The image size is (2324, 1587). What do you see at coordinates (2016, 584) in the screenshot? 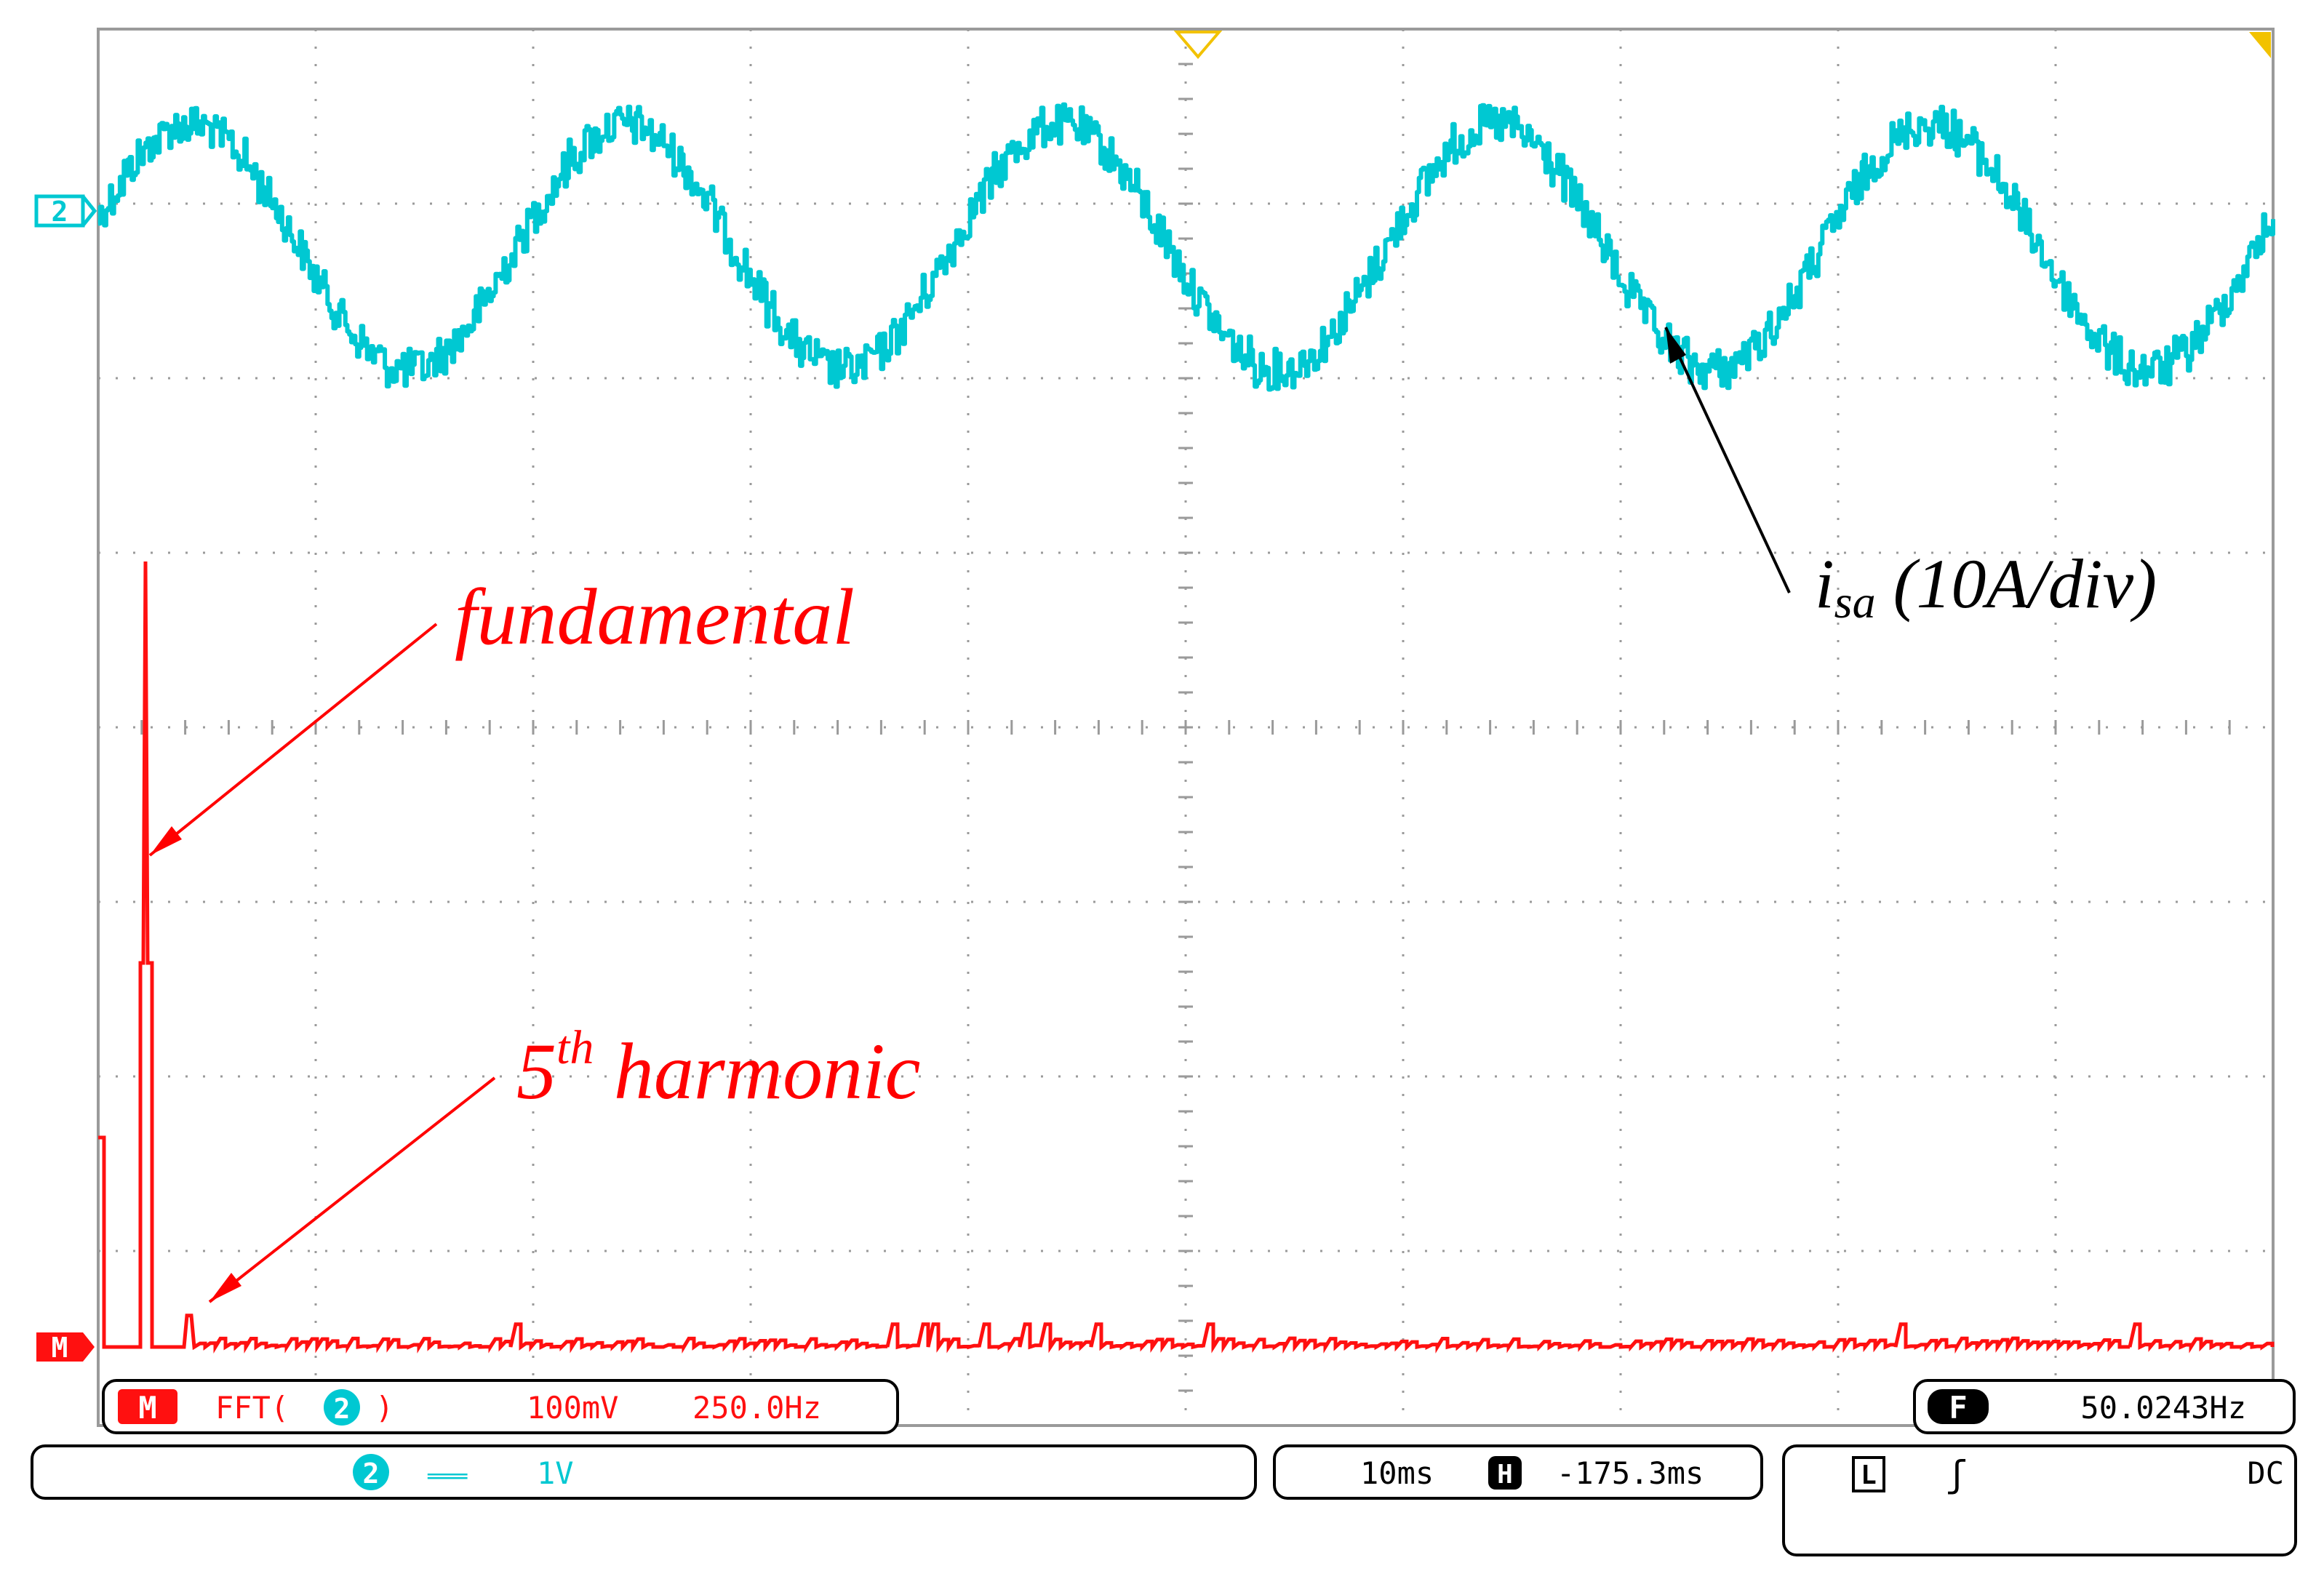
I see `current-label-rest: (10A/div)` at bounding box center [2016, 584].